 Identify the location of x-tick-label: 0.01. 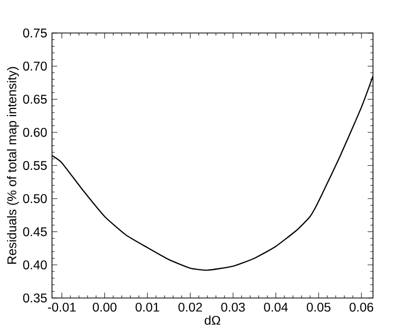
(148, 307).